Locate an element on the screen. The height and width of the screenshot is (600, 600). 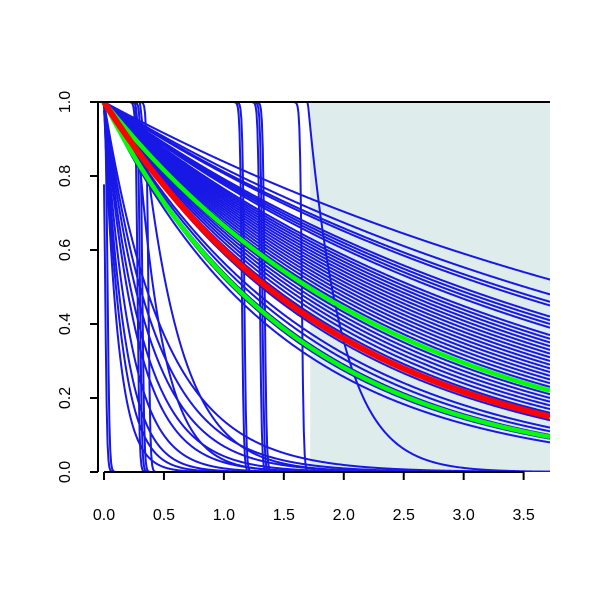
x-tick-label: 2.0 is located at coordinates (344, 515).